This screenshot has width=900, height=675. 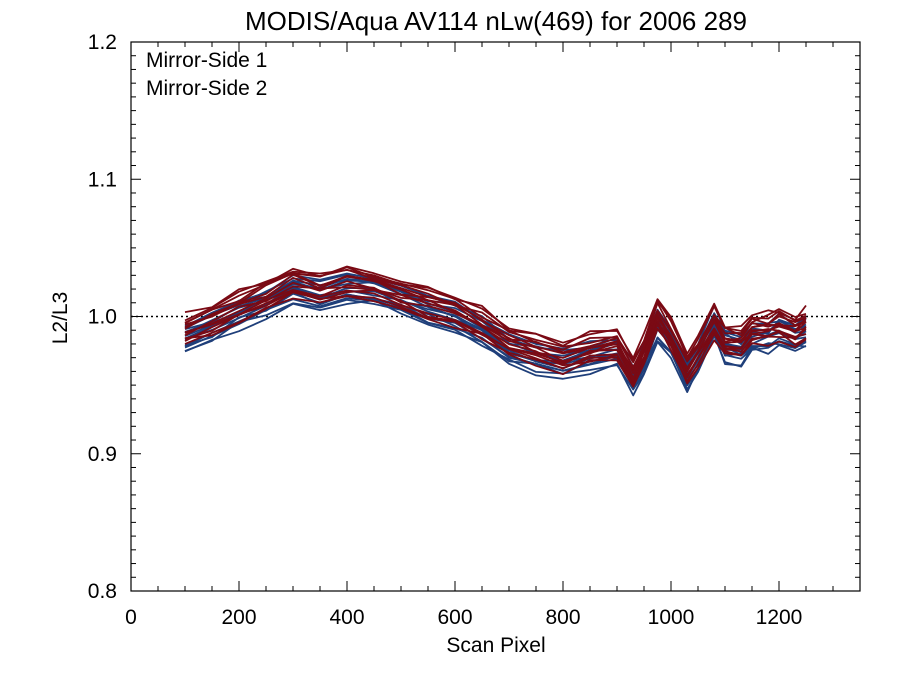 I want to click on chart-title: MODIS/Aqua AV114 nLw(469) for 2006 289, so click(x=496, y=21).